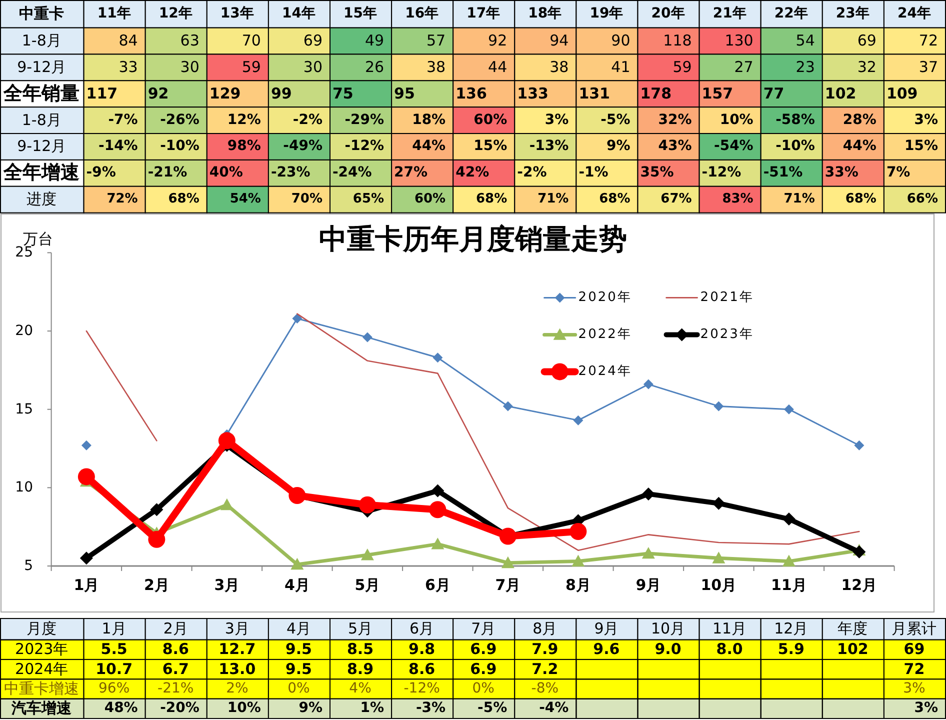  Describe the element at coordinates (157, 585) in the screenshot. I see `x-tick-label: 2月` at that location.